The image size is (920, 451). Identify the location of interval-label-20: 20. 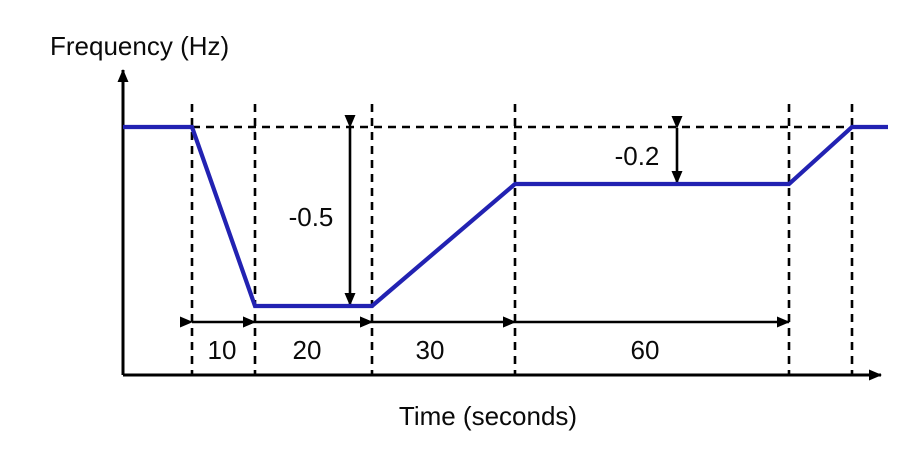
(307, 350).